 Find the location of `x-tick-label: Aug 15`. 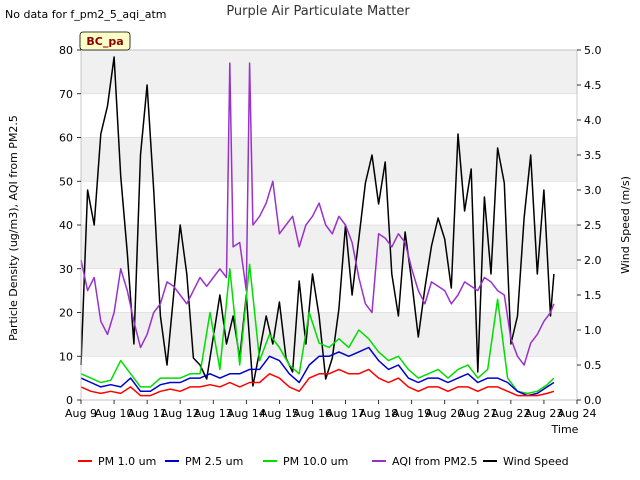

x-tick-label: Aug 15 is located at coordinates (279, 413).